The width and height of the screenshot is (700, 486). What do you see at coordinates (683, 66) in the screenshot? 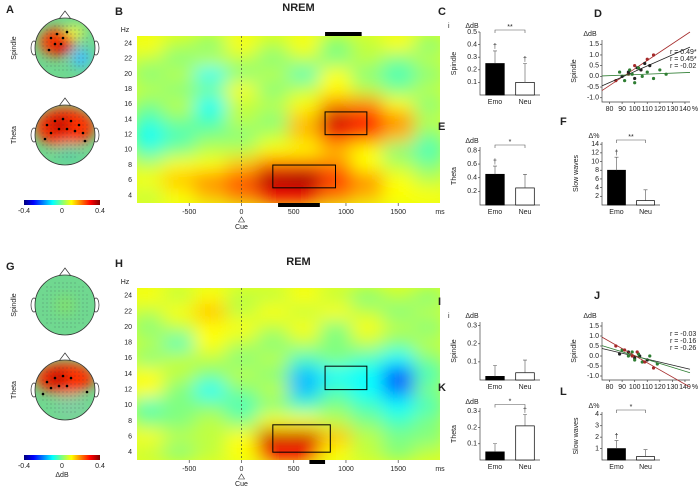
I see `series-label: r = -0.02` at bounding box center [683, 66].